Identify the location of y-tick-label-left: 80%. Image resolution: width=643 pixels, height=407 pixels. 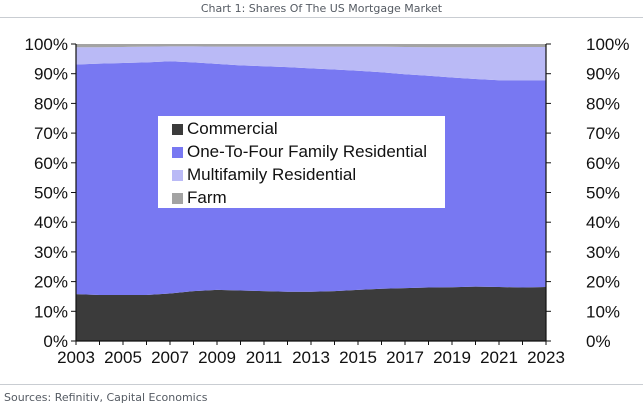
(51, 103).